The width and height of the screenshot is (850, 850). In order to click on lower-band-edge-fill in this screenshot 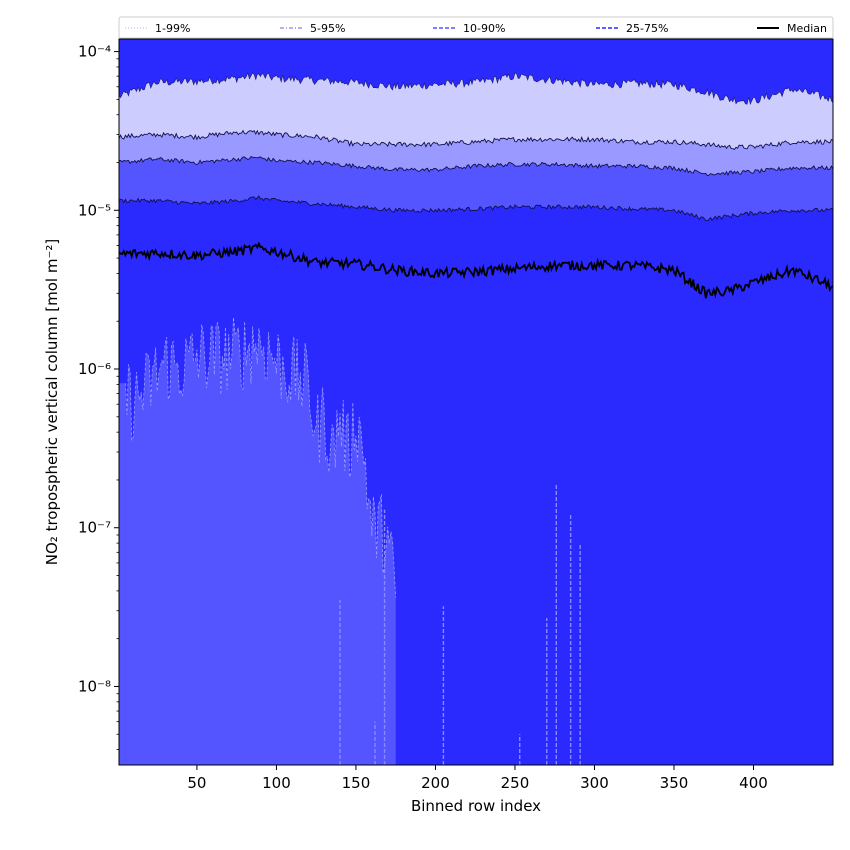, I will do `click(122, 574)`.